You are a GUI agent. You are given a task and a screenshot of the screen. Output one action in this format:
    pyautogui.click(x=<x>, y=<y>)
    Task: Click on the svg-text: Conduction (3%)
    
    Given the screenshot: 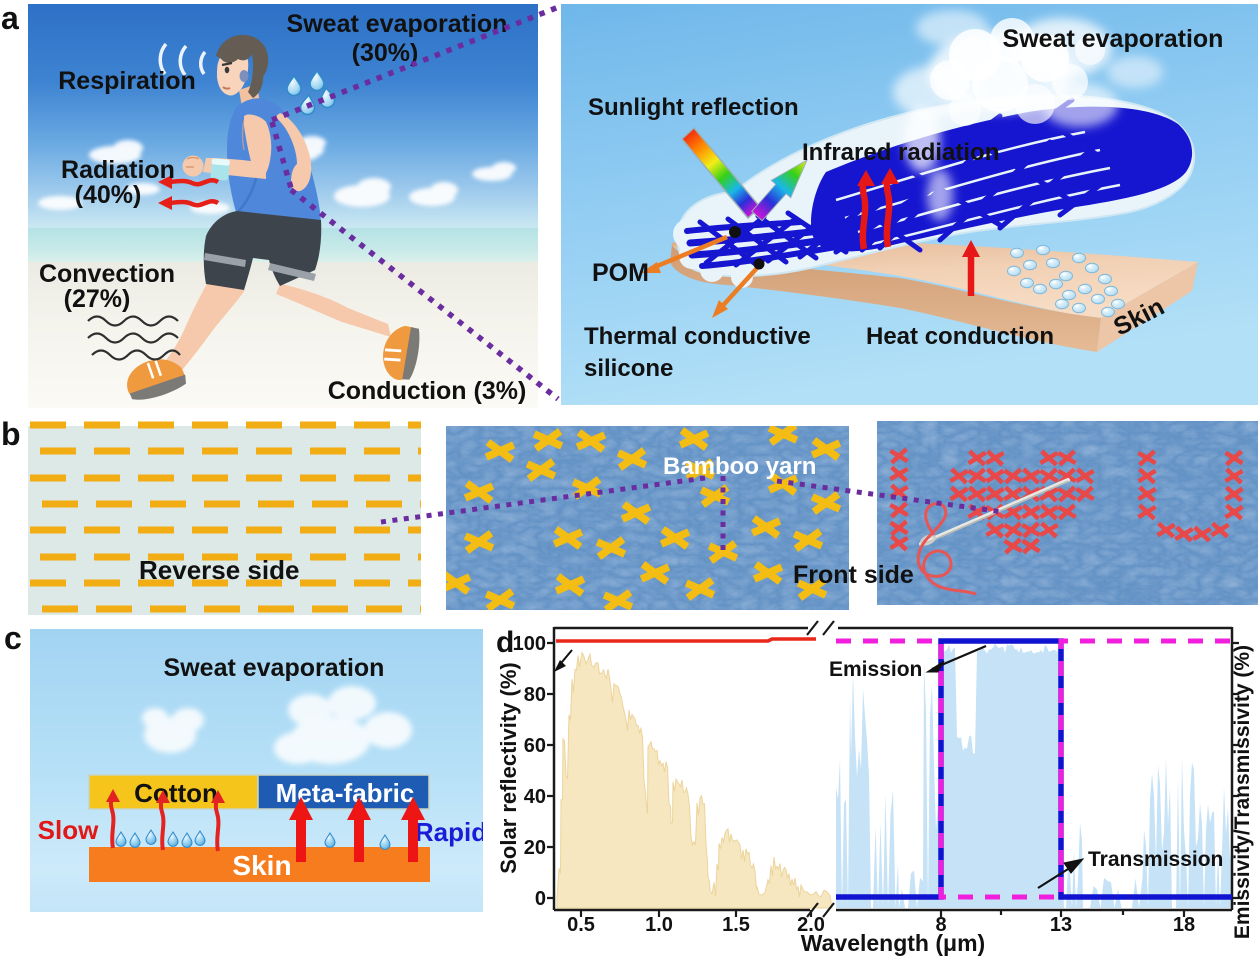 What is the action you would take?
    pyautogui.click(x=427, y=391)
    